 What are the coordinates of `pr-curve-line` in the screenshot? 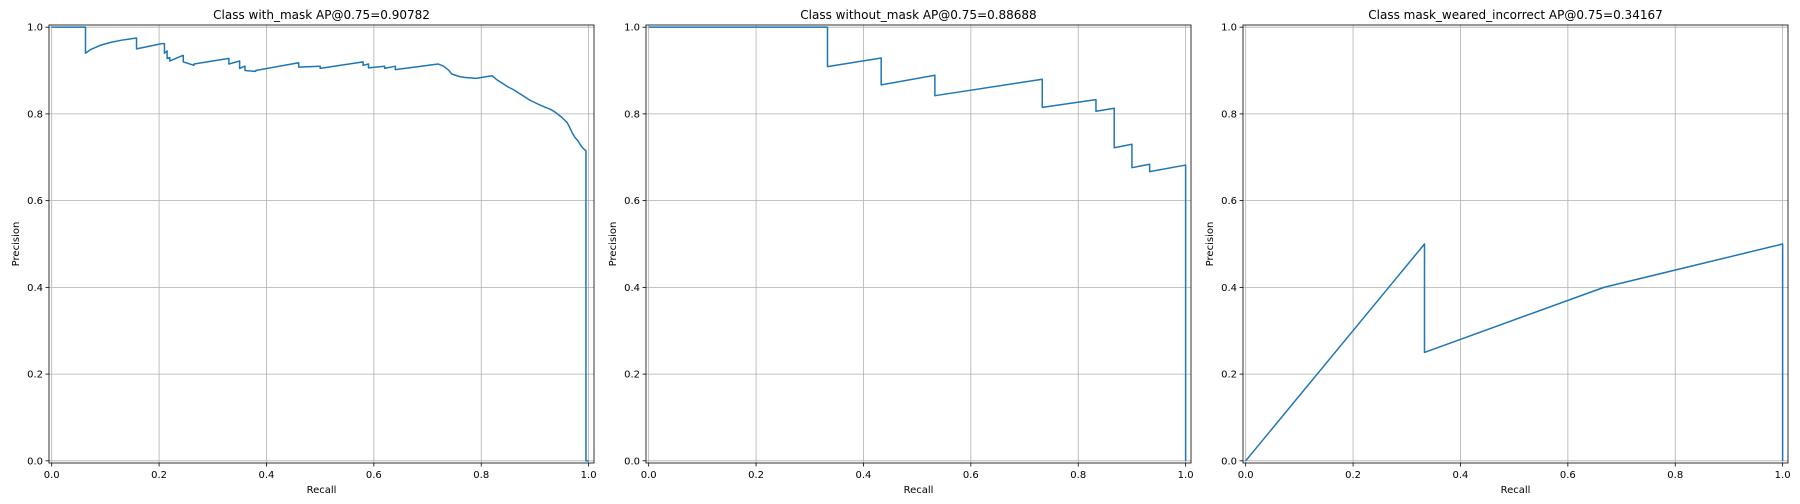 It's located at (1514, 352).